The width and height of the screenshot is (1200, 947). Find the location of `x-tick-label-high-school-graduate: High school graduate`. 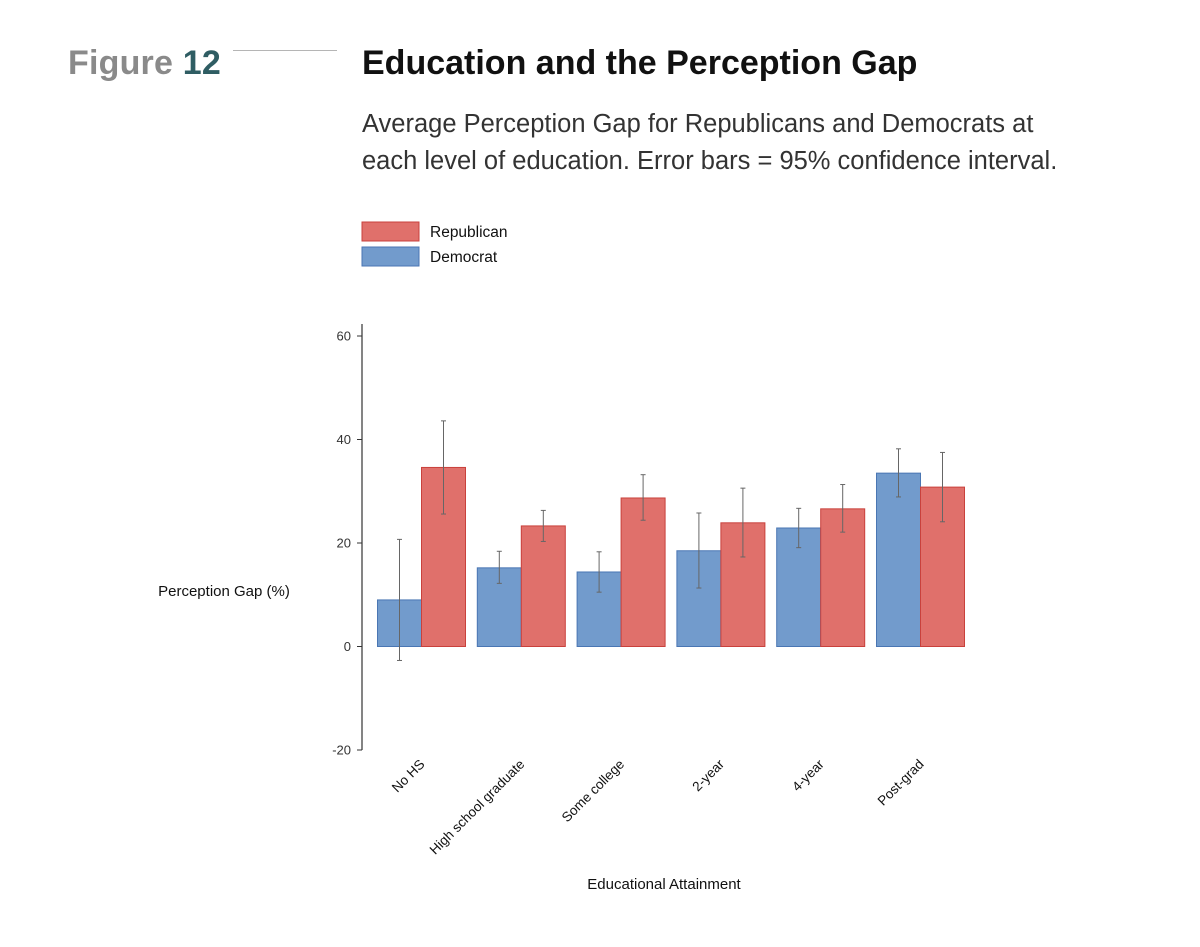

x-tick-label-high-school-graduate: High school graduate is located at coordinates (477, 807).